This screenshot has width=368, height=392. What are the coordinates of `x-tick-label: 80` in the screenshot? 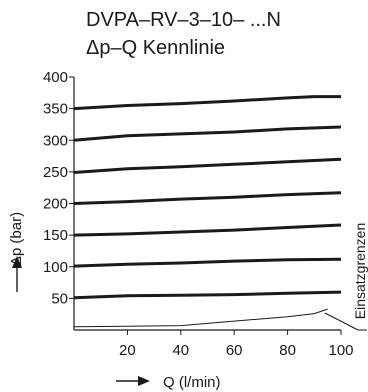 It's located at (287, 350).